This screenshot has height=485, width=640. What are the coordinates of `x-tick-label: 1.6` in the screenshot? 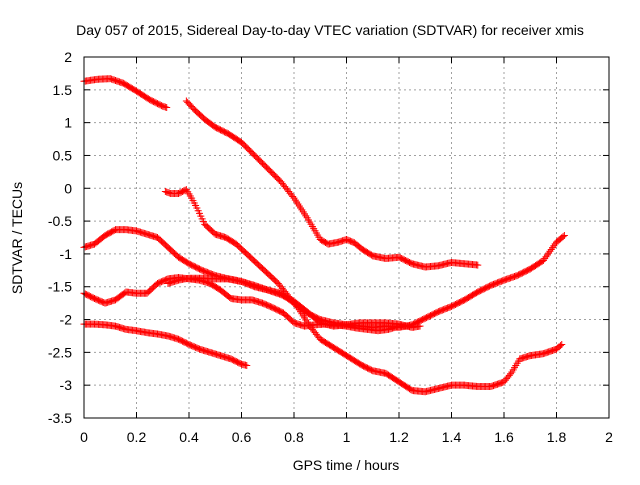 It's located at (504, 437).